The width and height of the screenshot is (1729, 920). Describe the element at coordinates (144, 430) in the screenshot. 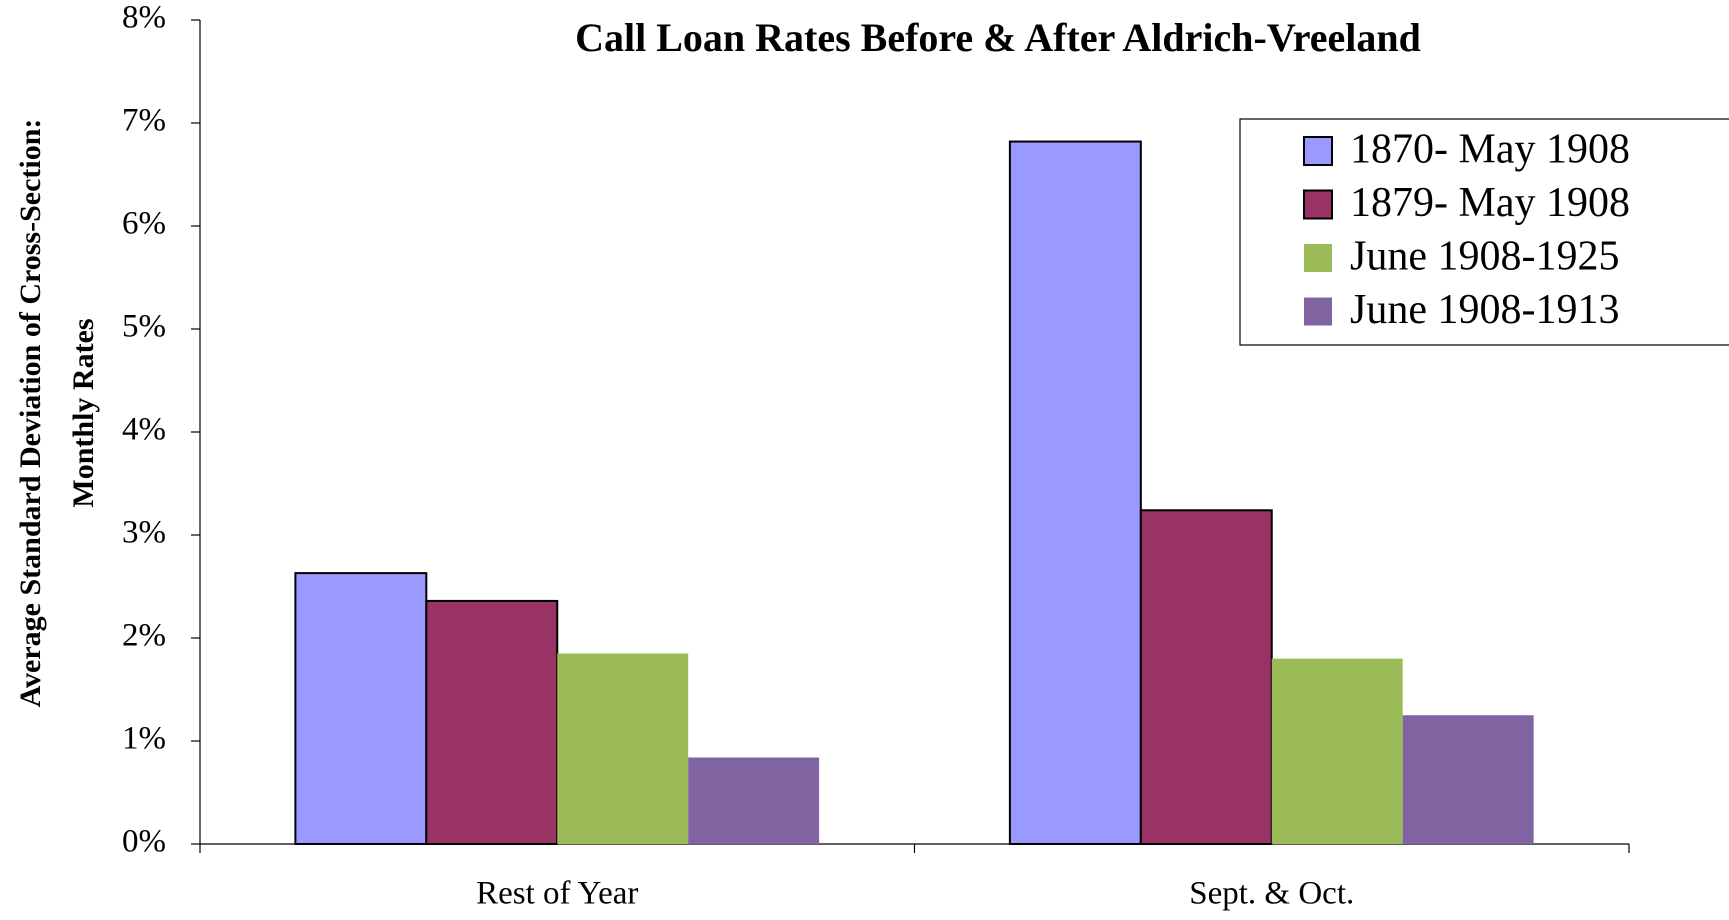

I see `y-tick-label: 4%` at that location.